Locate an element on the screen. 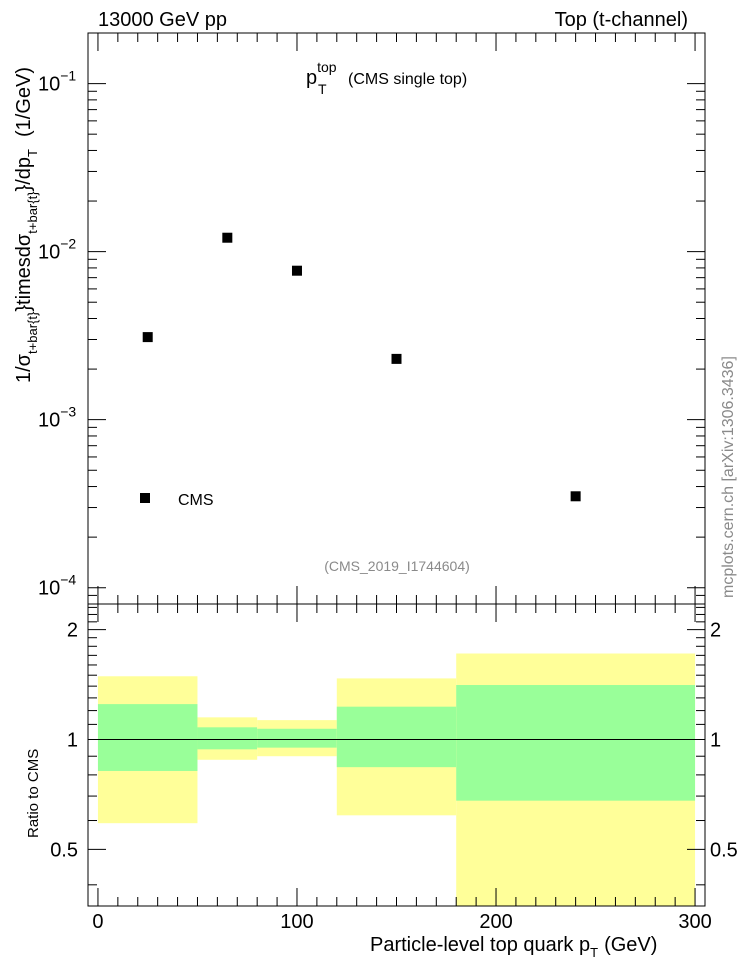 This screenshot has height=972, width=746. ratio-y-axis-label: Ratio to CMS is located at coordinates (33, 793).